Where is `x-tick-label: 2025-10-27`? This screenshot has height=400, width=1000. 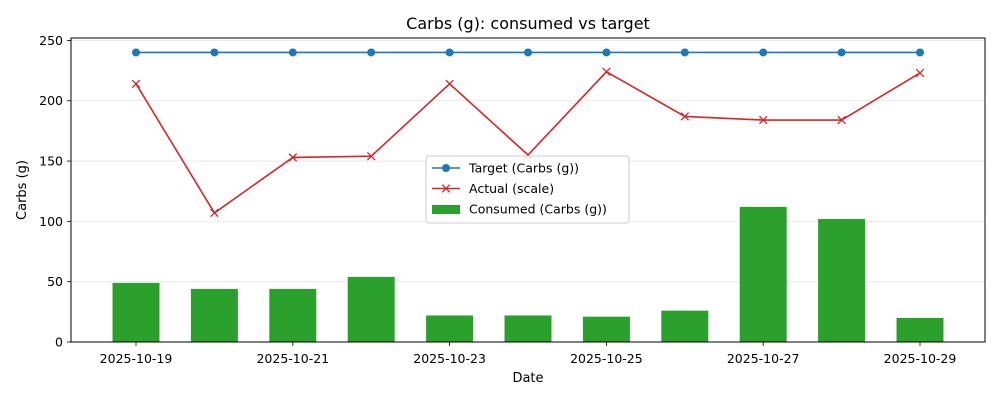
x-tick-label: 2025-10-27 is located at coordinates (763, 358).